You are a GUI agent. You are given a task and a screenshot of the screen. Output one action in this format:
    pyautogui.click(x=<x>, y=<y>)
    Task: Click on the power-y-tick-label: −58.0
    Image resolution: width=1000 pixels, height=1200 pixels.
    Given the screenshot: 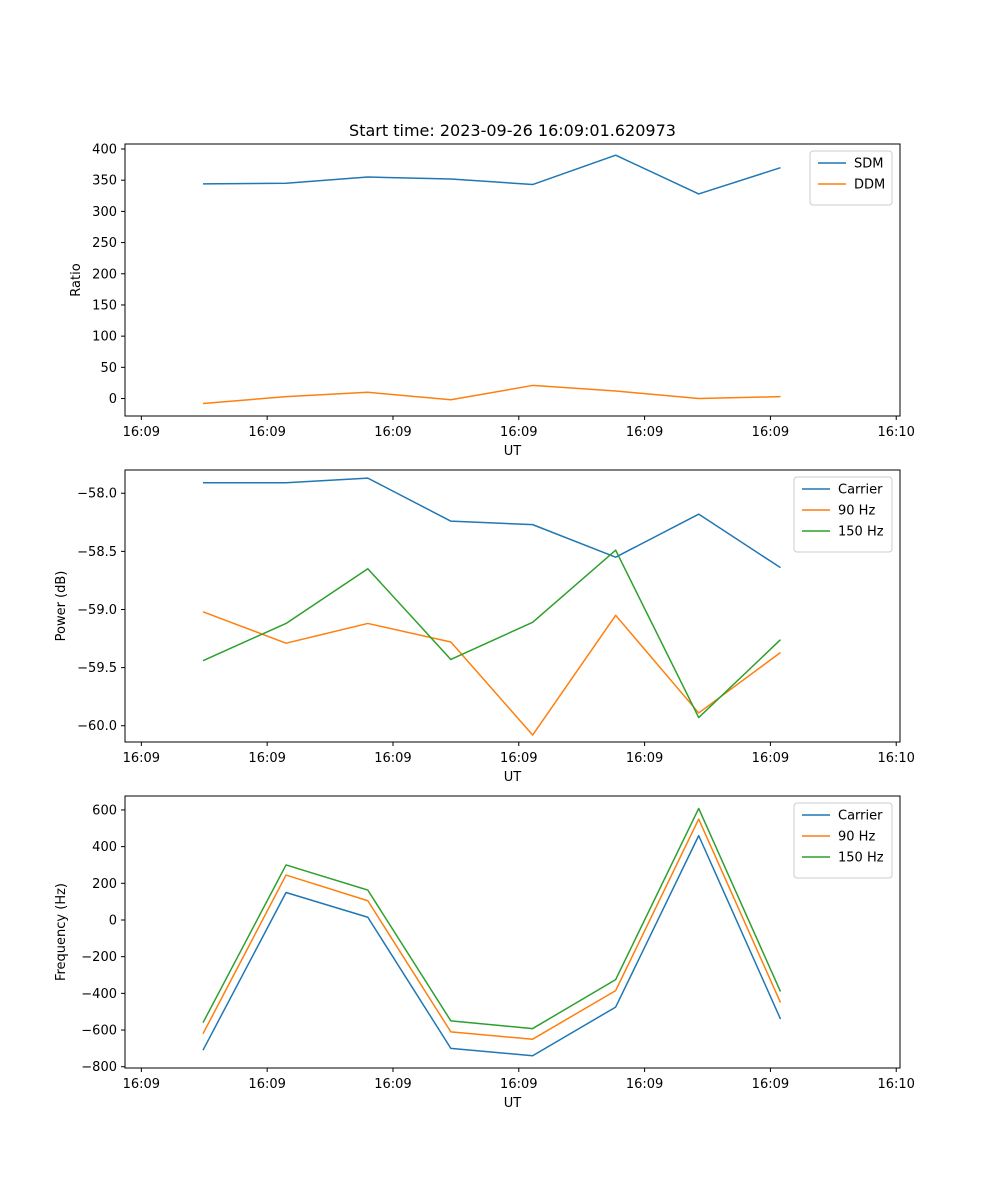 What is the action you would take?
    pyautogui.click(x=97, y=494)
    